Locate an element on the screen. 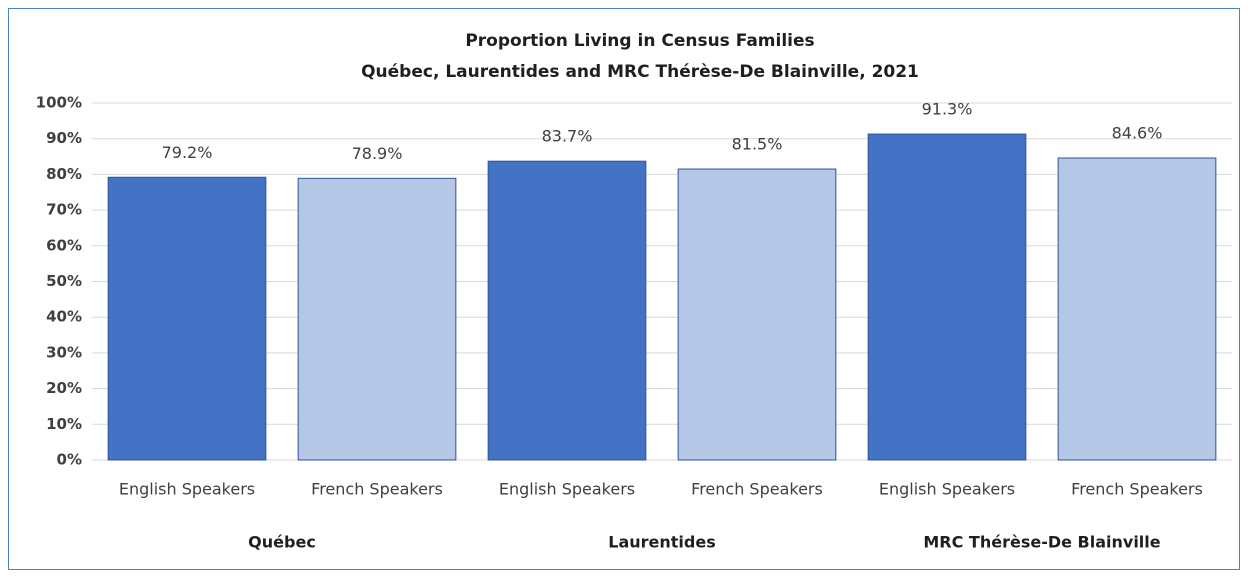  value-label: 91.3% is located at coordinates (947, 109).